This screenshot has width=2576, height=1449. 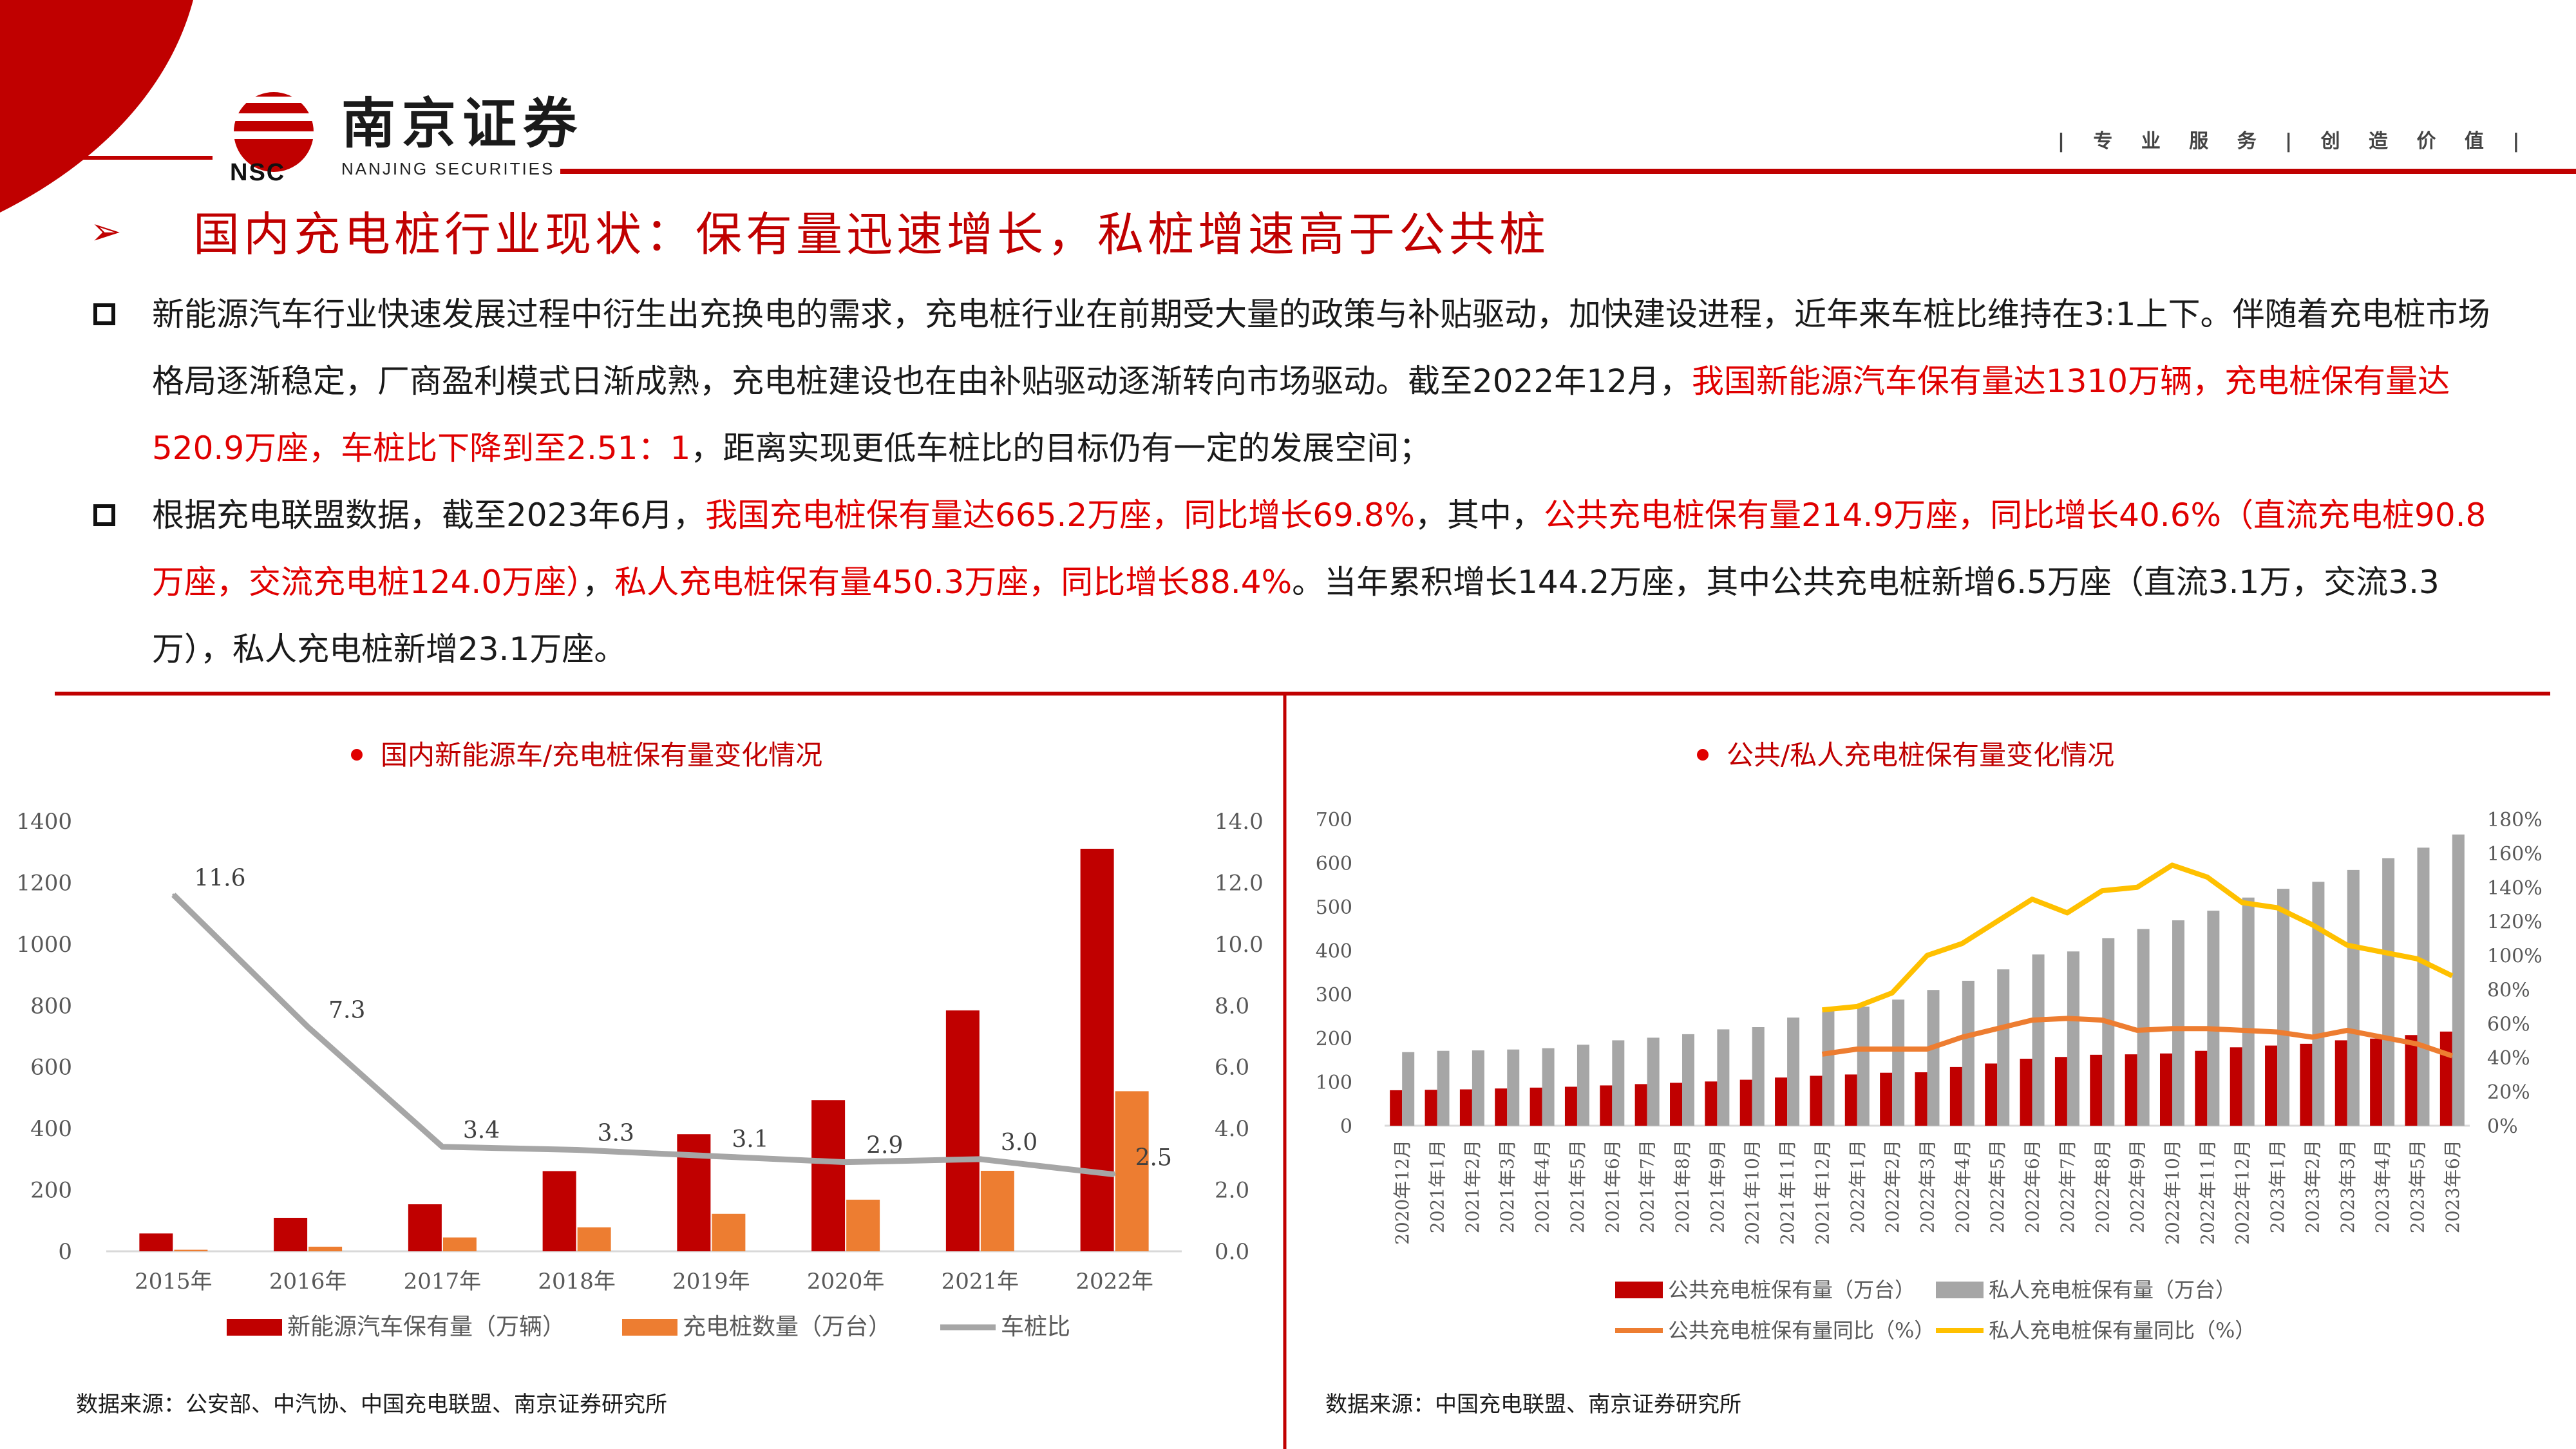 What do you see at coordinates (846, 1282) in the screenshot?
I see `x-tick-label: 2020年` at bounding box center [846, 1282].